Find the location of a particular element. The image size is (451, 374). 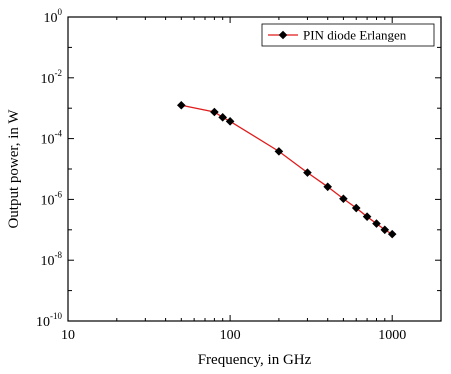

legend: PIN diode Erlangen is located at coordinates (348, 35).